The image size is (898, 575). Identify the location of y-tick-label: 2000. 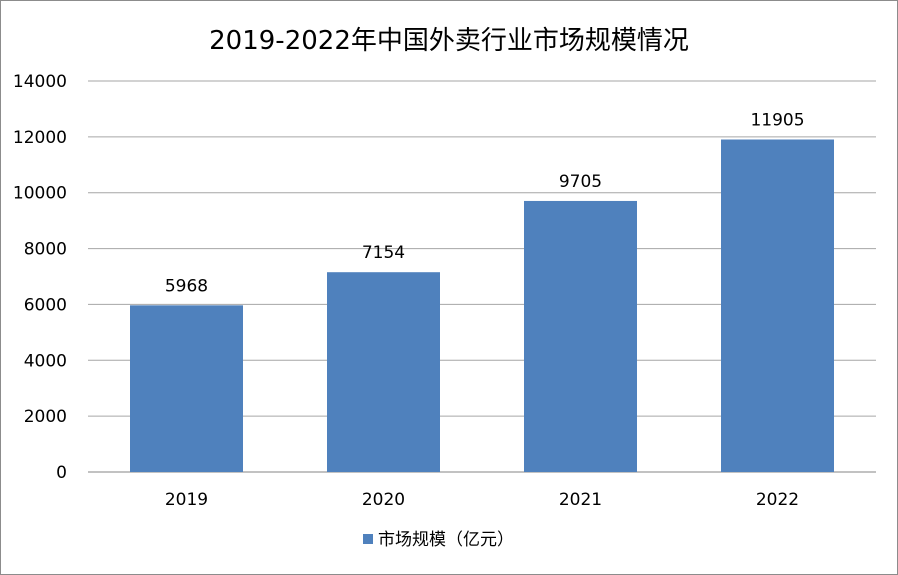
(45, 417).